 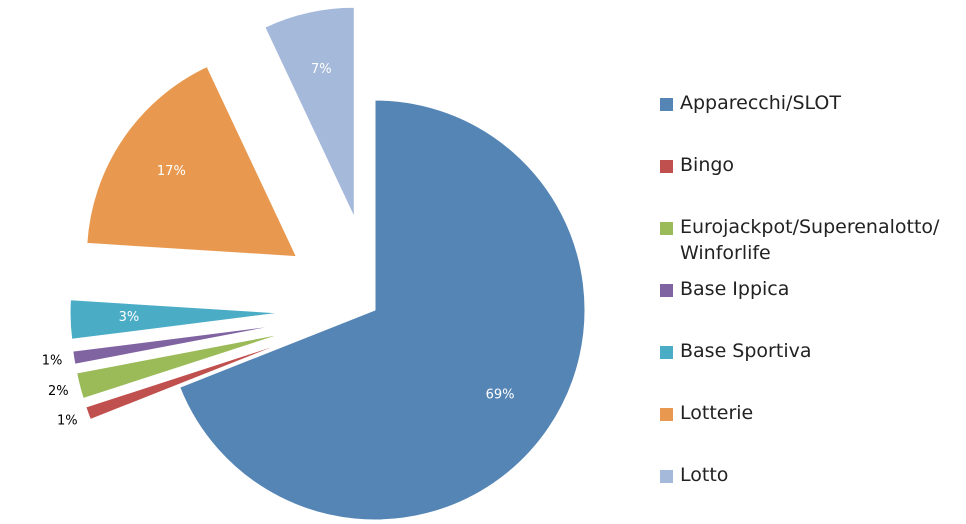 What do you see at coordinates (746, 351) in the screenshot?
I see `legend-label: Base Sportiva` at bounding box center [746, 351].